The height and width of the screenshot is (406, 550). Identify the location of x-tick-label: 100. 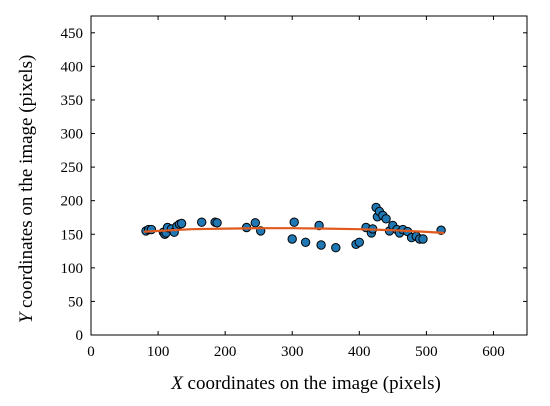
(158, 352).